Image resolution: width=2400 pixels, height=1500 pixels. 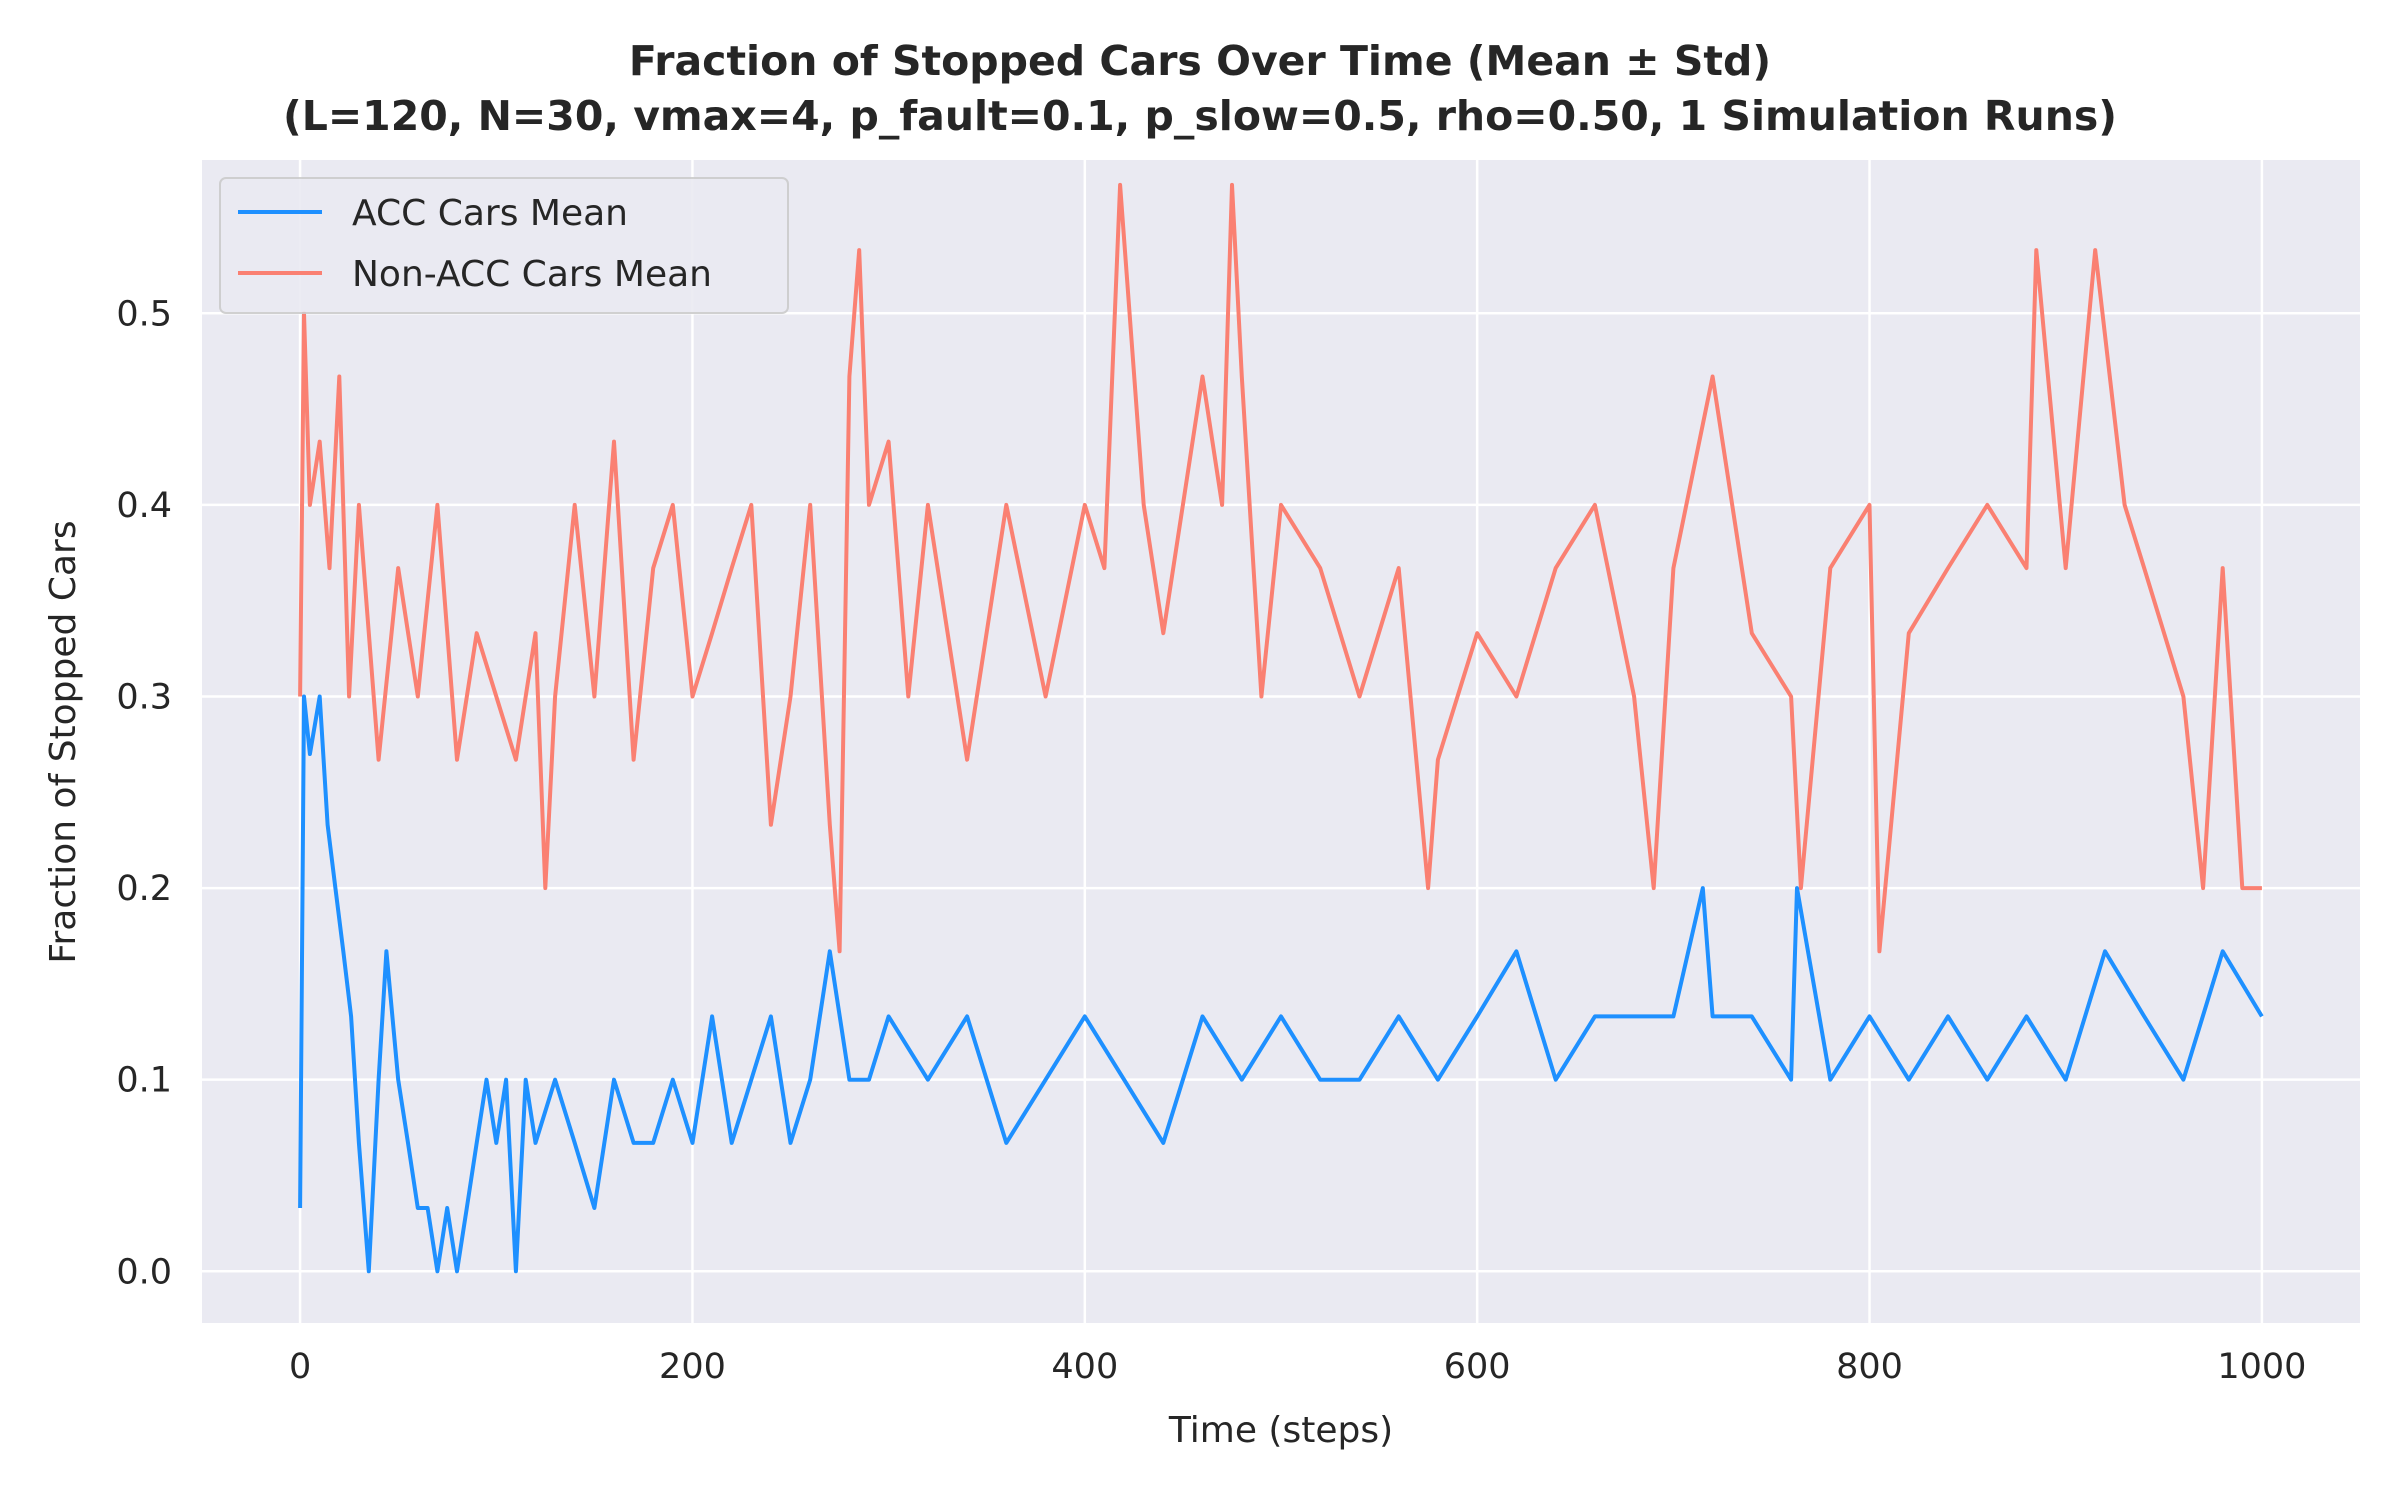 What do you see at coordinates (144, 506) in the screenshot?
I see `y-tick-label: 0.4` at bounding box center [144, 506].